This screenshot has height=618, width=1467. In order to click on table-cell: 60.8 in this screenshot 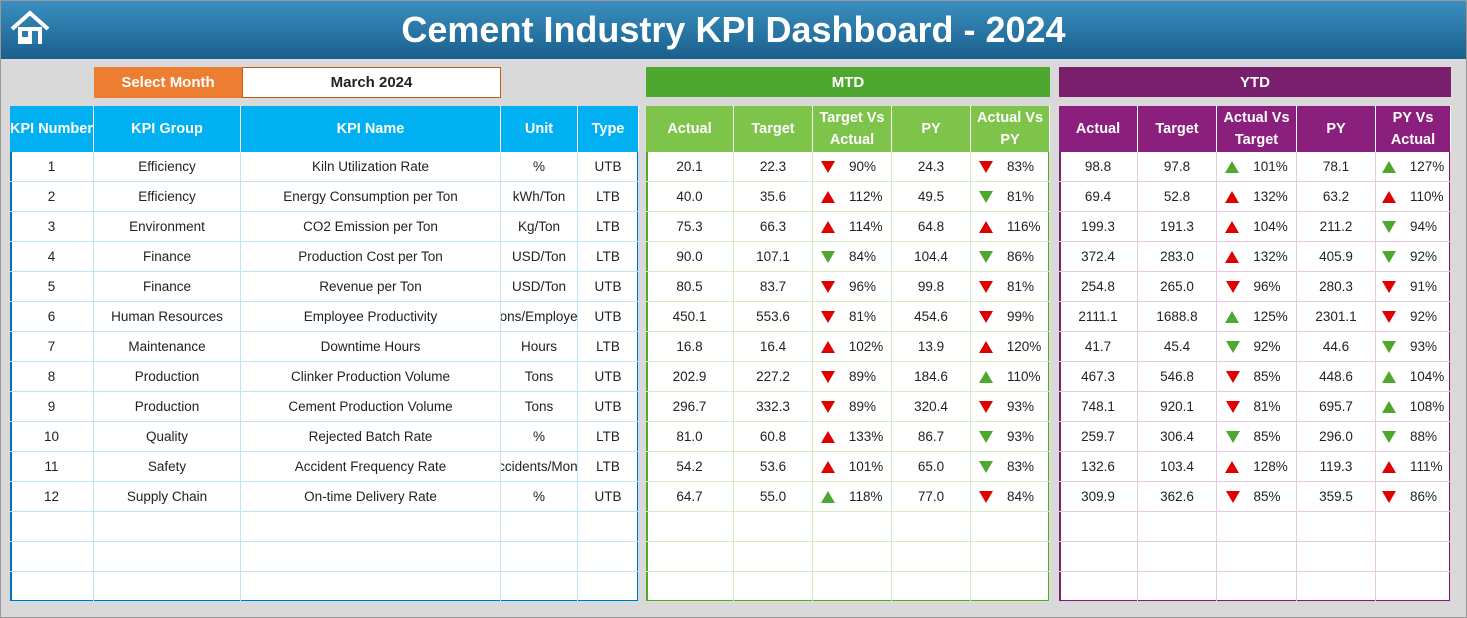, I will do `click(773, 437)`.